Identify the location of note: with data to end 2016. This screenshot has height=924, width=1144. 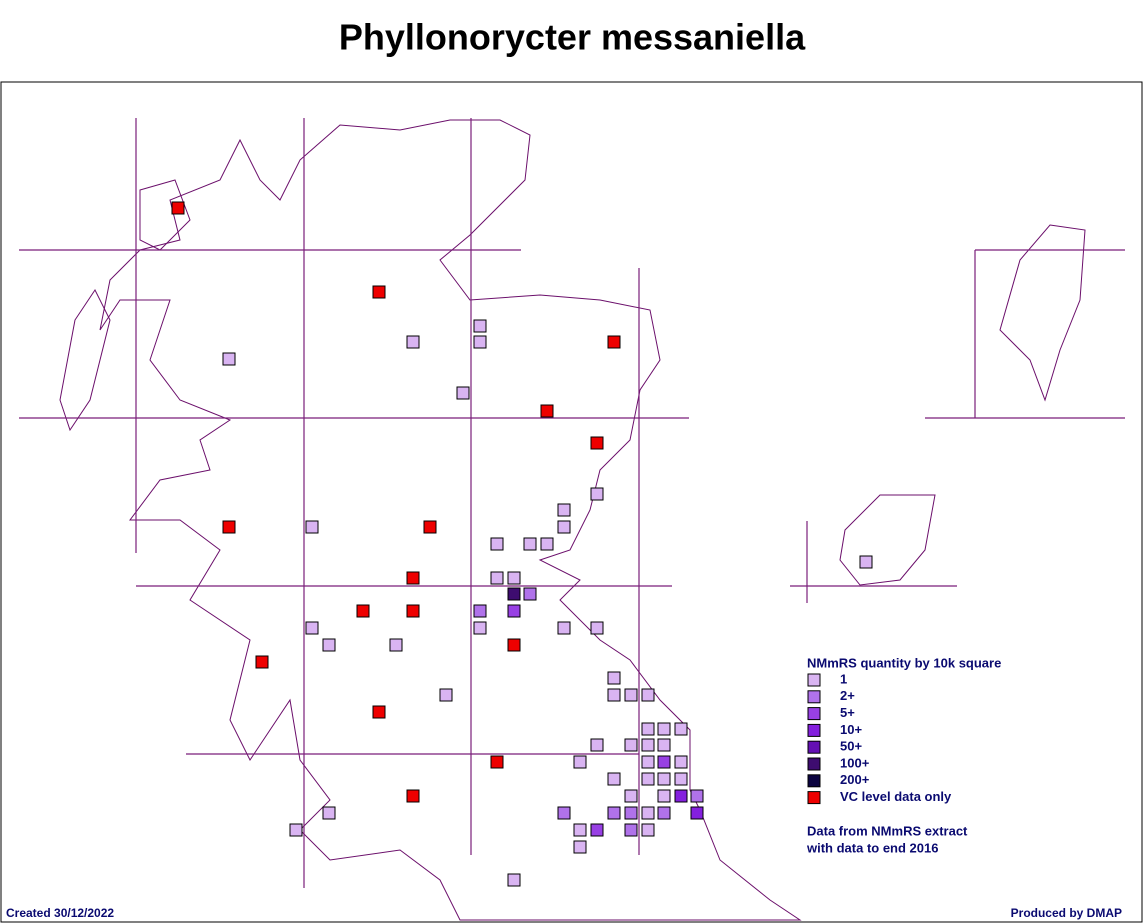
(872, 847).